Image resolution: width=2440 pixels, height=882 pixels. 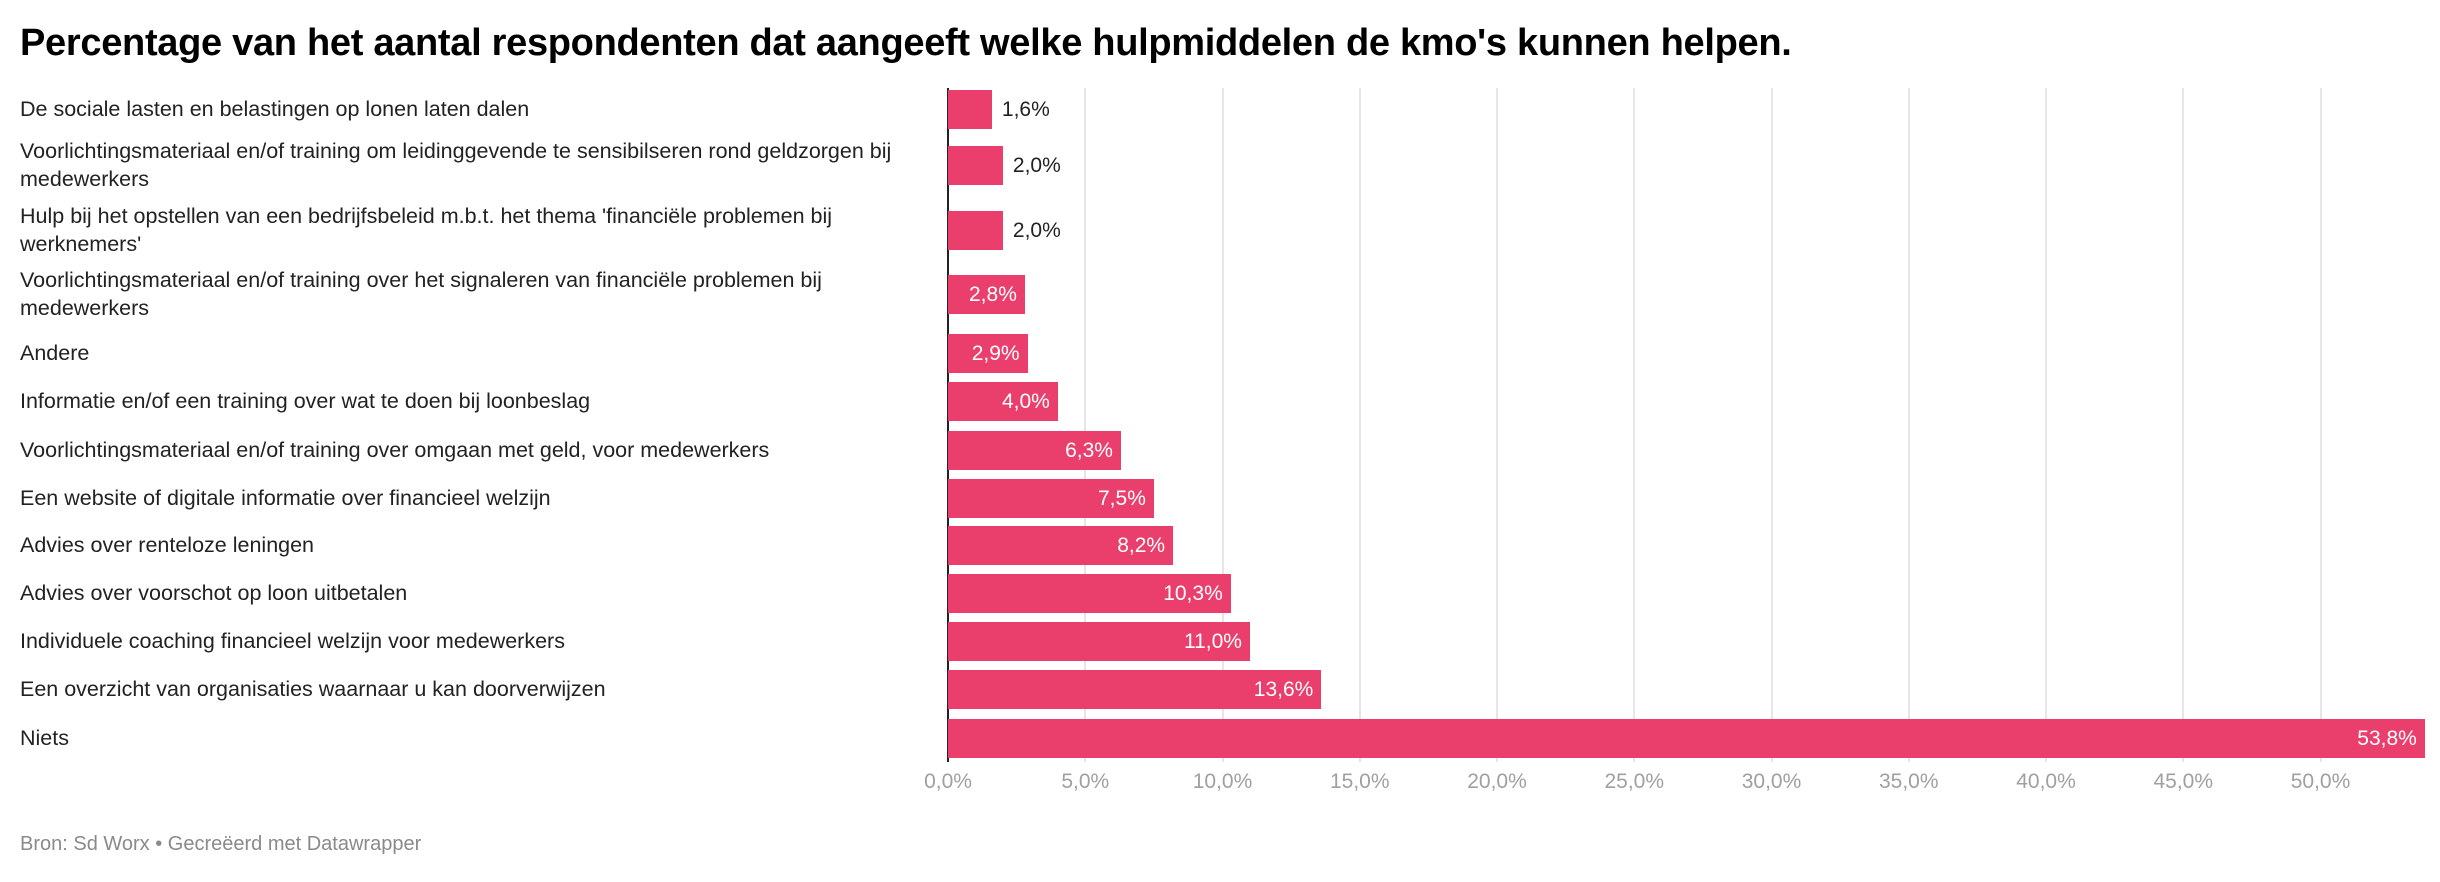 What do you see at coordinates (995, 353) in the screenshot?
I see `value-label: 2,9%` at bounding box center [995, 353].